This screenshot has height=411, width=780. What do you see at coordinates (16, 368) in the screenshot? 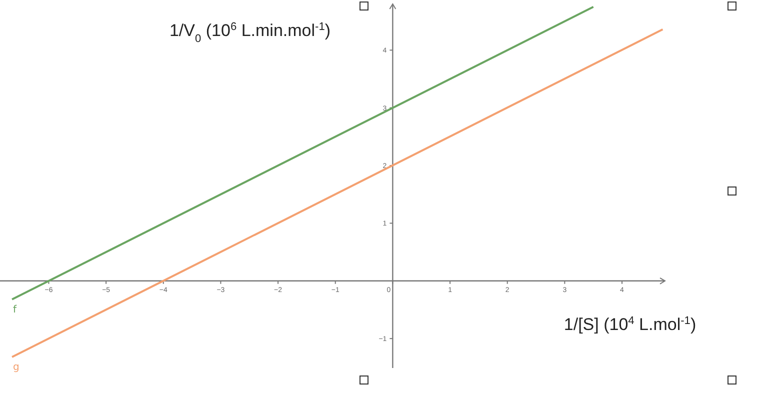
I see `series-label: g` at bounding box center [16, 368].